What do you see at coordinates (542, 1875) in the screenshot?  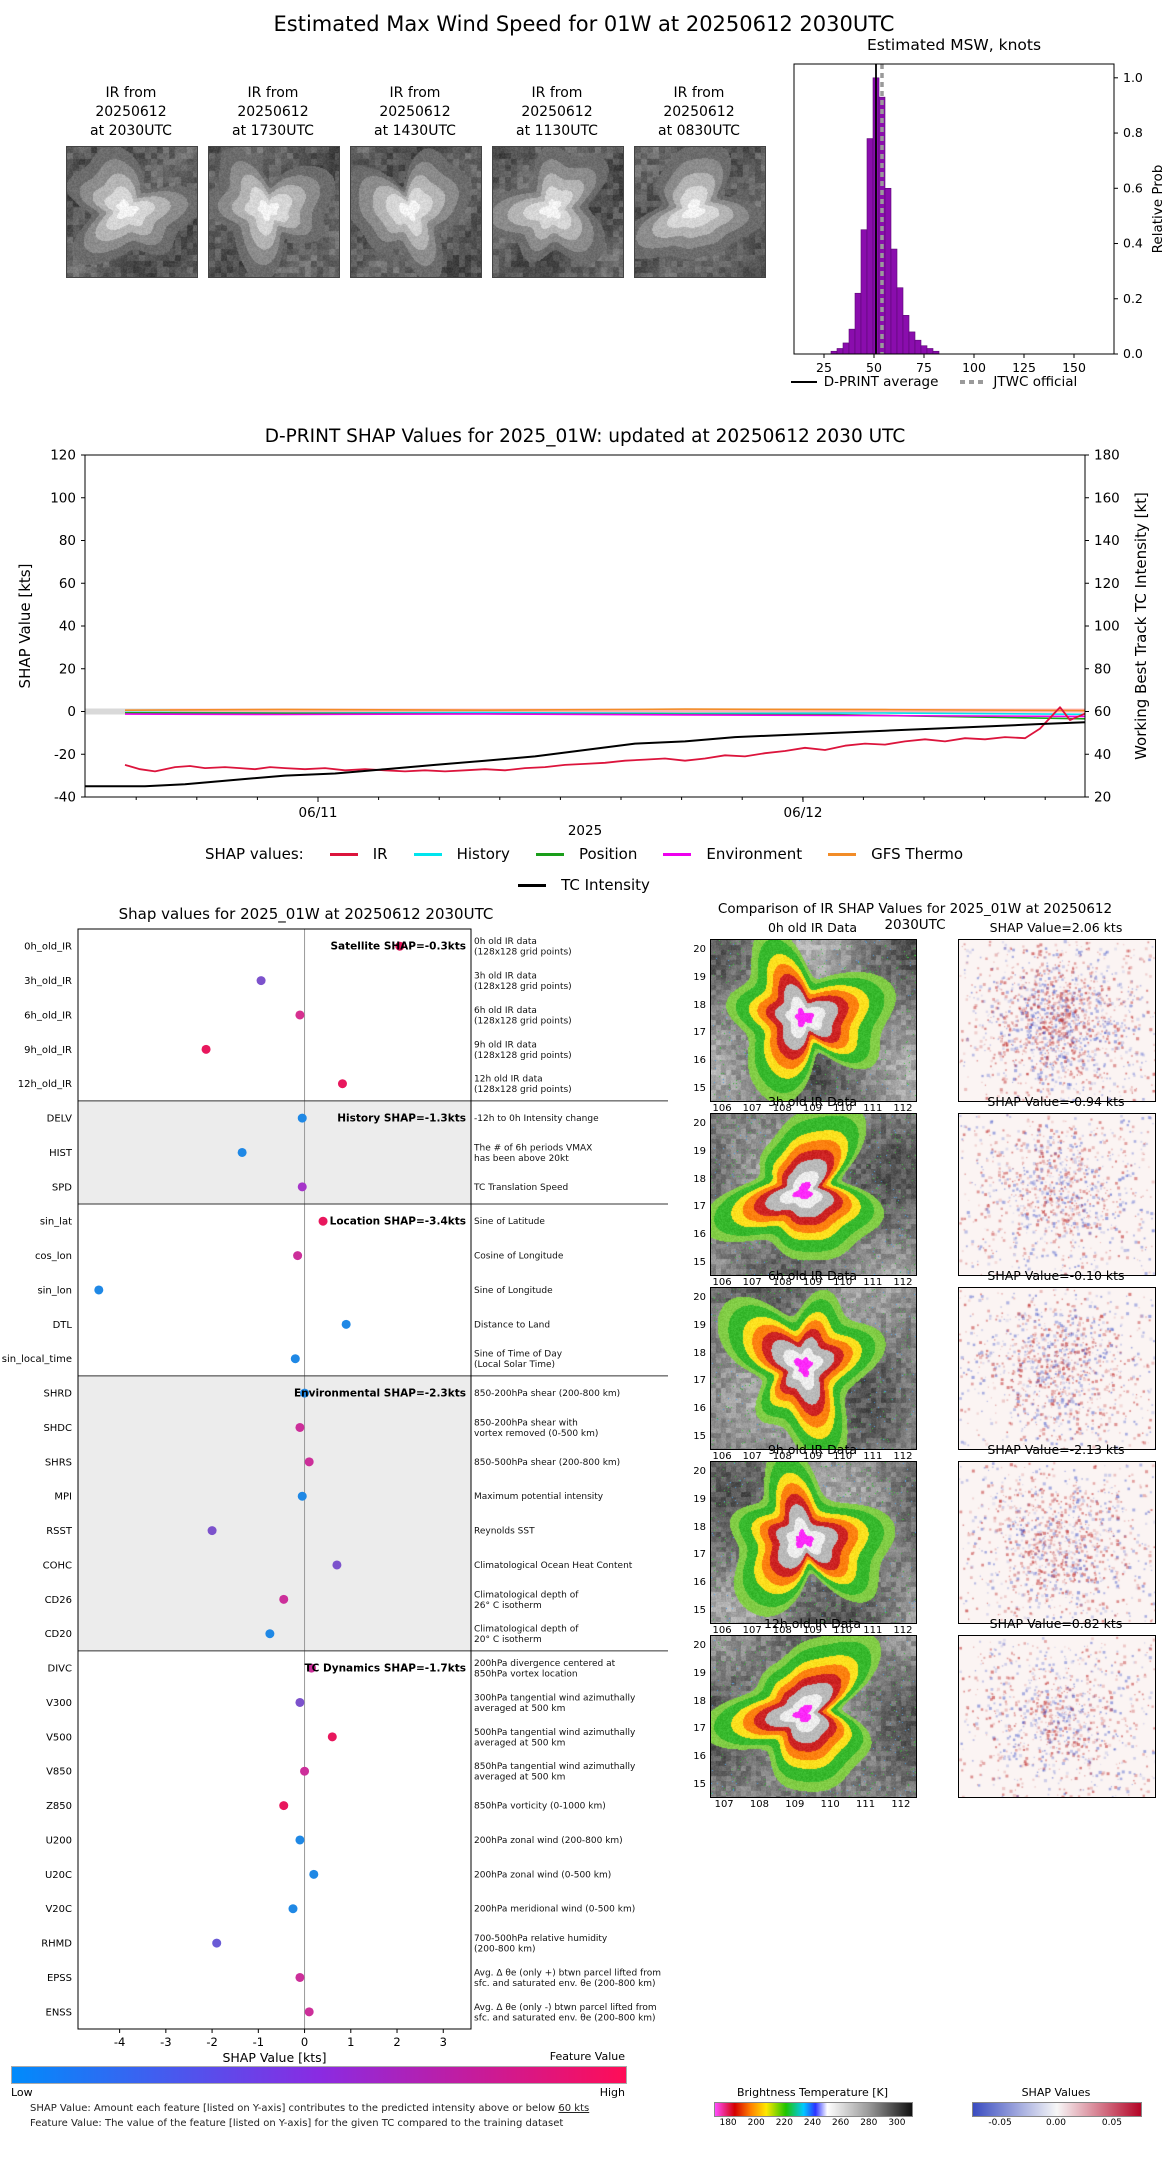 I see `feature-description: 200hPa zonal wind (0-500 km)` at bounding box center [542, 1875].